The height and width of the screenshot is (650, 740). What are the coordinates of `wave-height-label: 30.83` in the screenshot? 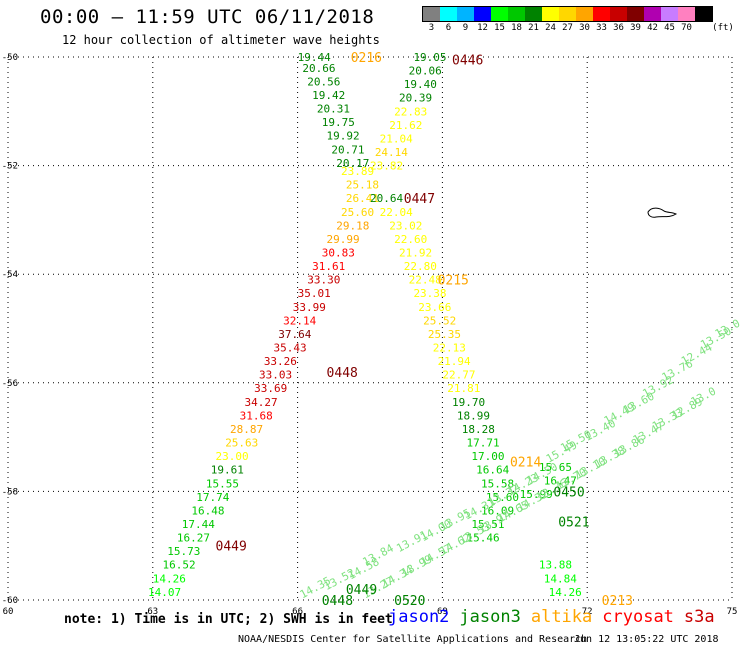 It's located at (338, 252).